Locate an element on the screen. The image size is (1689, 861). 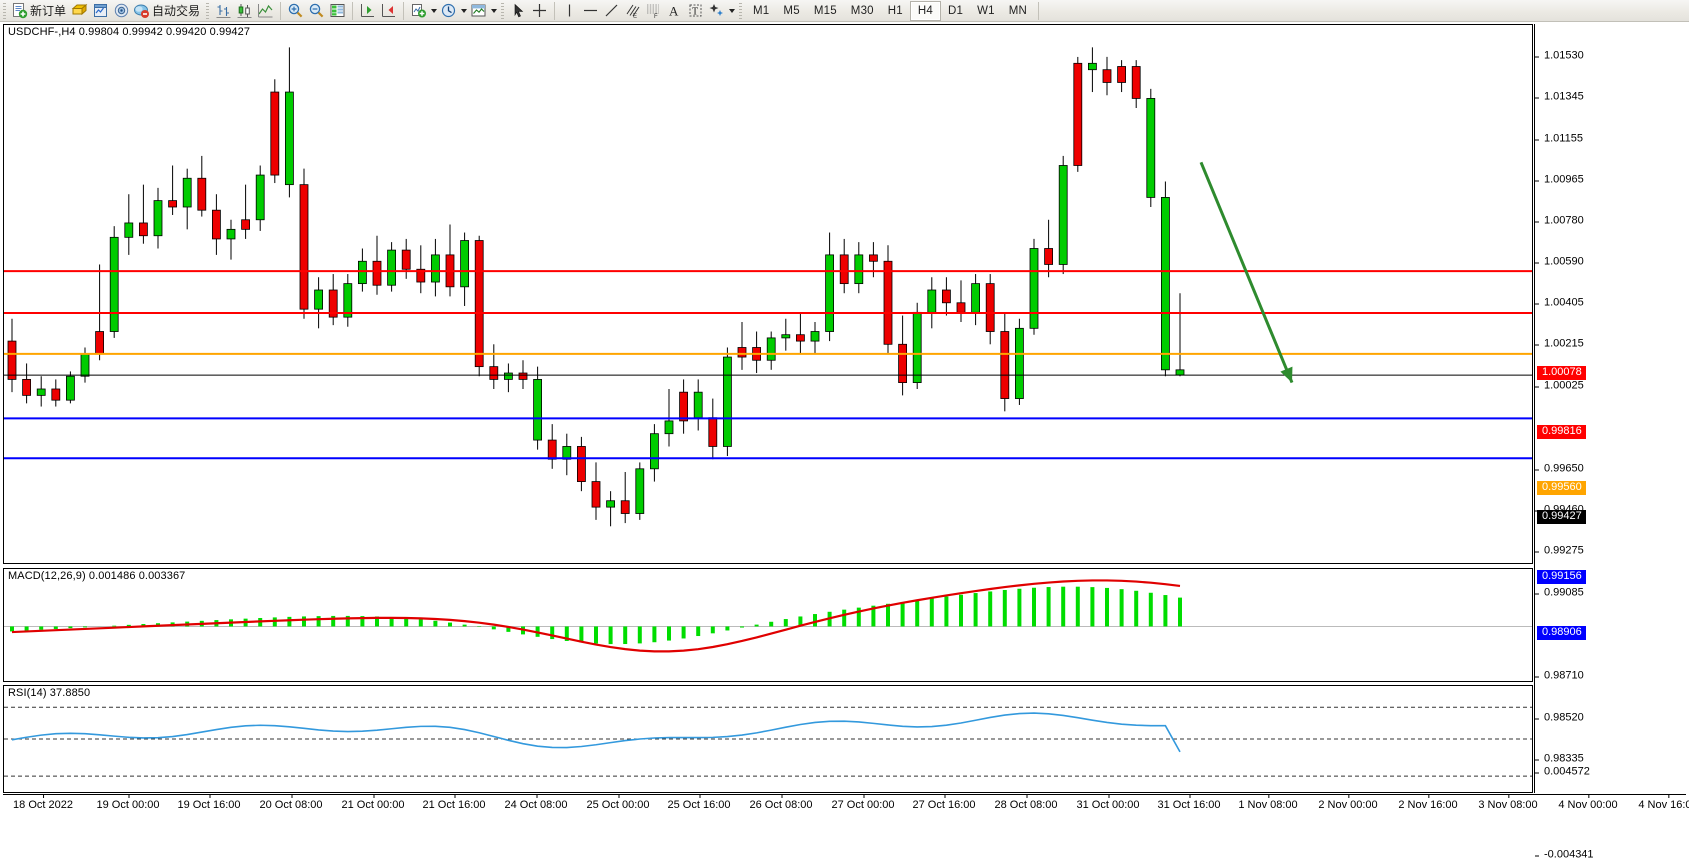
templates-button is located at coordinates (478, 11).